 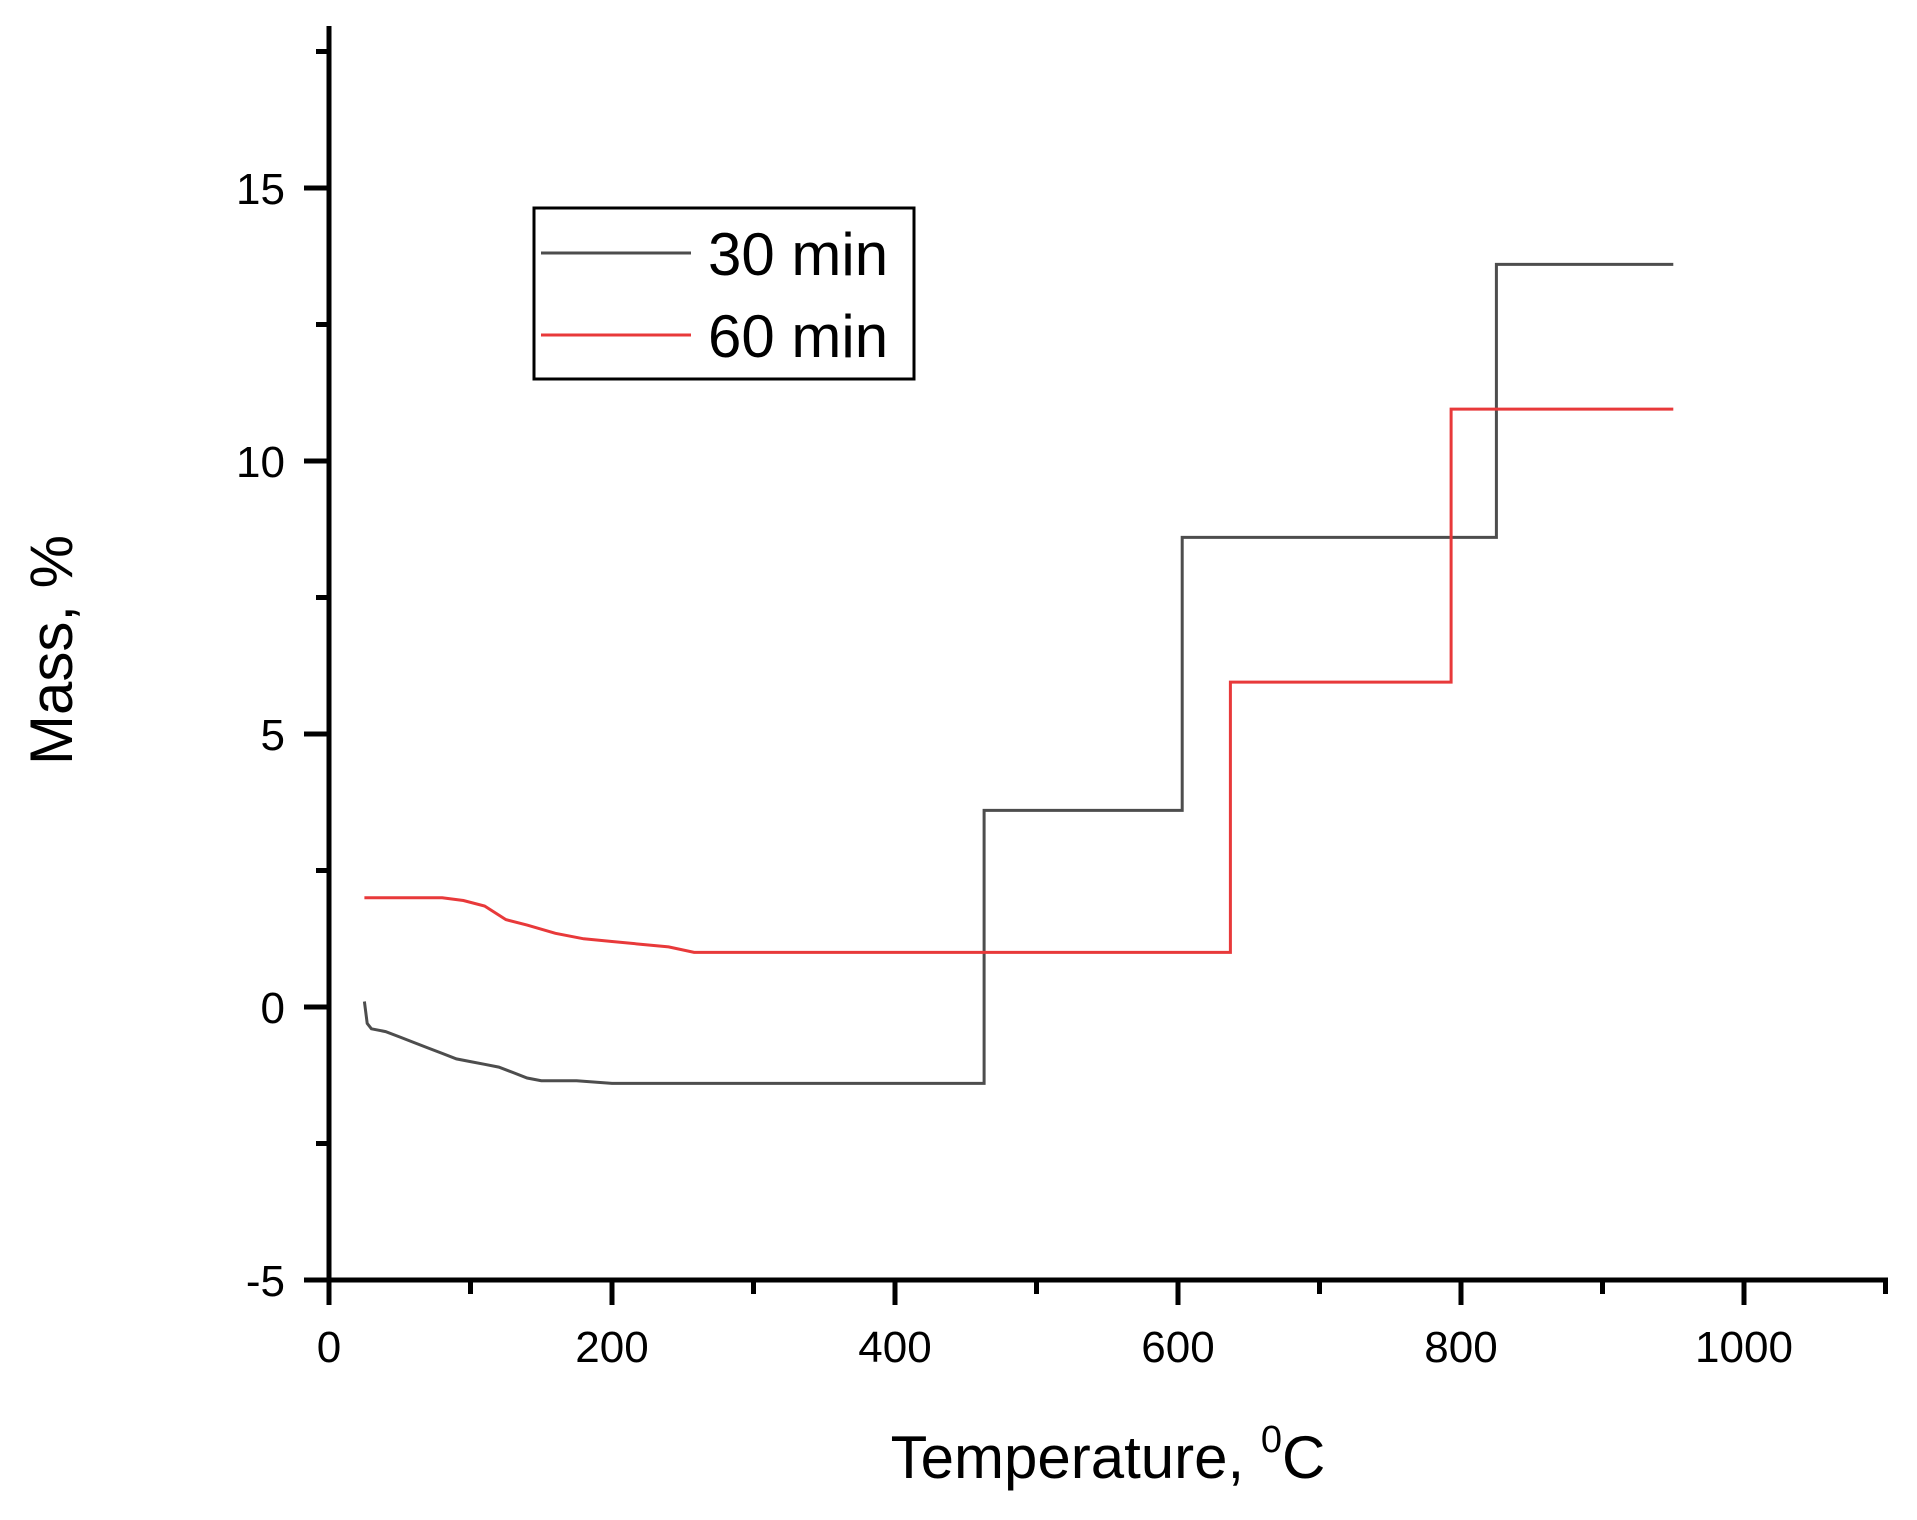 I want to click on x-axis-title-main: Temperature,, so click(x=1076, y=1457).